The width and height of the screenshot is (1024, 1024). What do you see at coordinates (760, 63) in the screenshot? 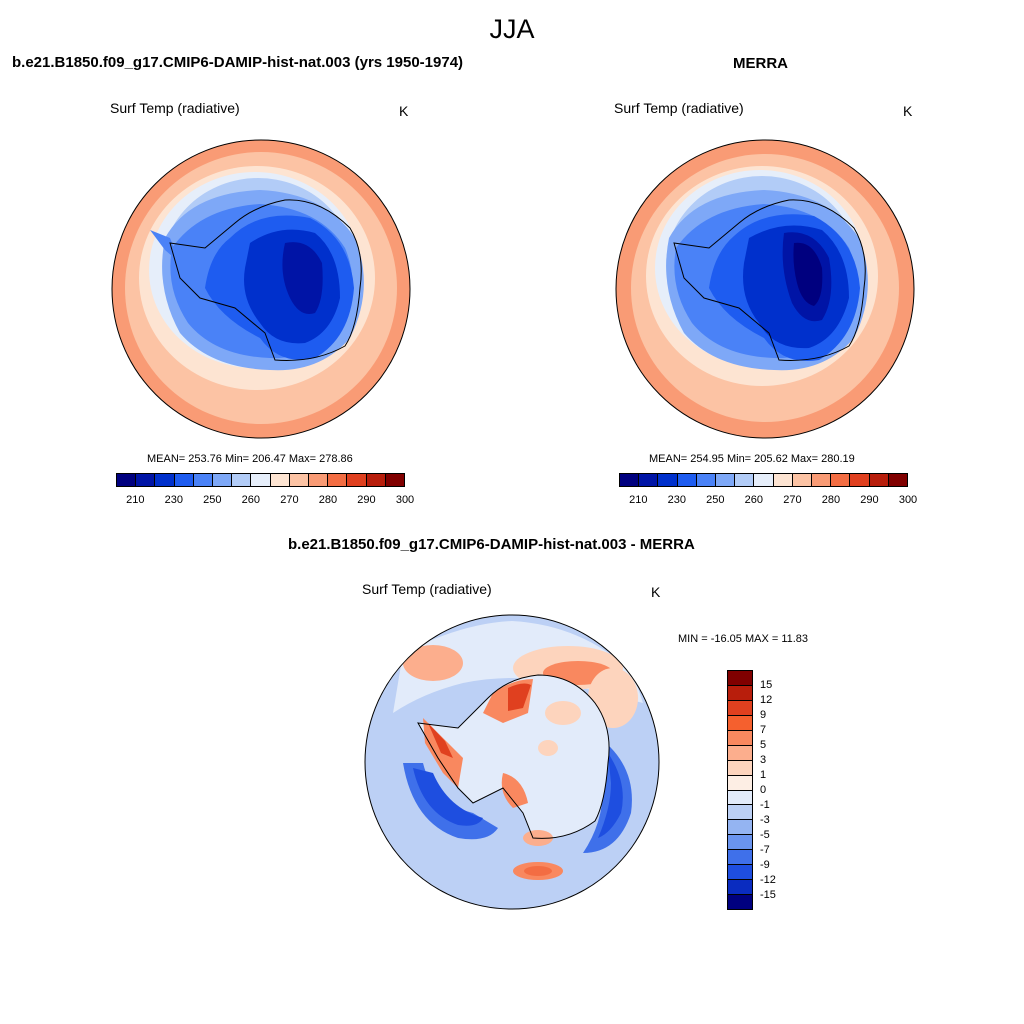
I see `obs-panel-title: MERRA` at bounding box center [760, 63].